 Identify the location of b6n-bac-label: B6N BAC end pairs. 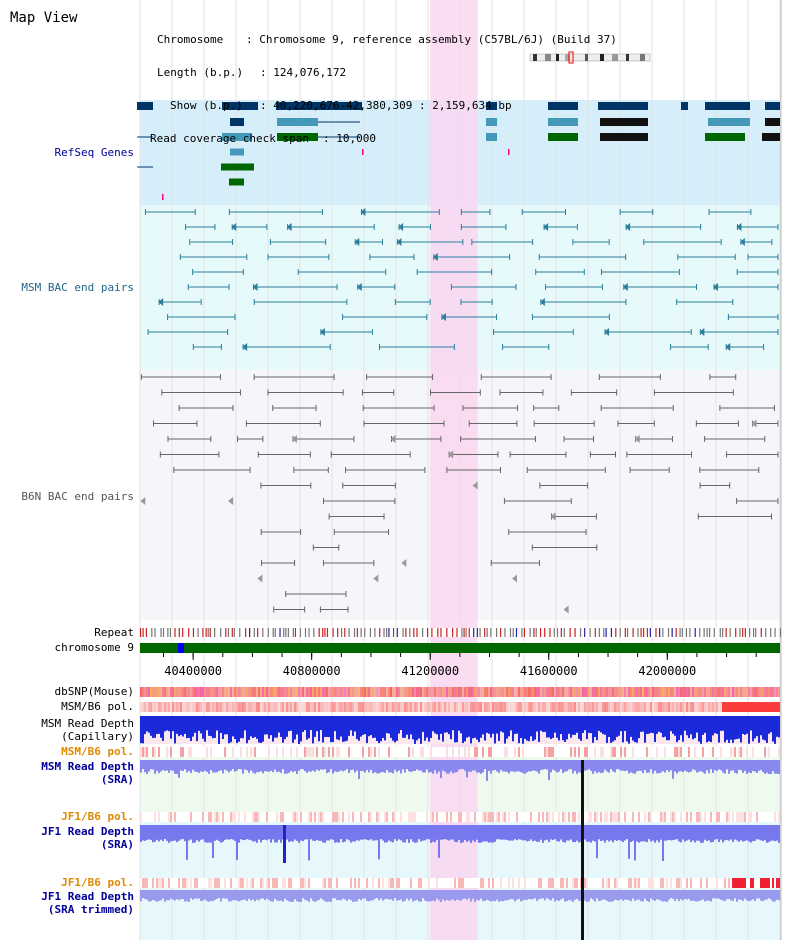
(77, 496).